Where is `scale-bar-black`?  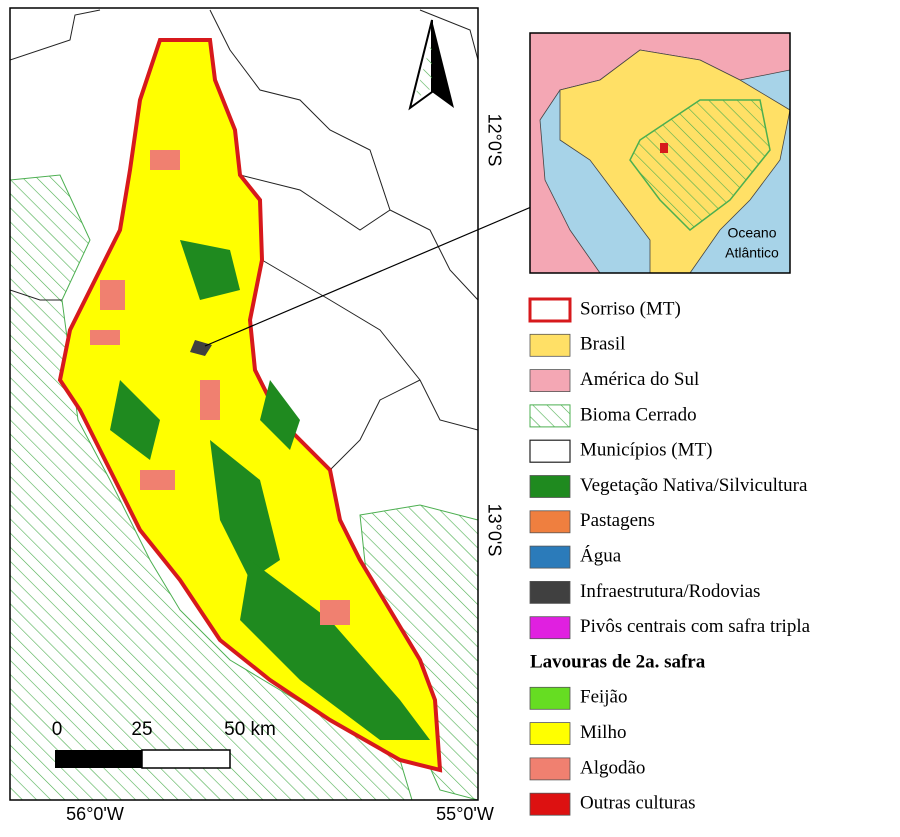 scale-bar-black is located at coordinates (98, 759).